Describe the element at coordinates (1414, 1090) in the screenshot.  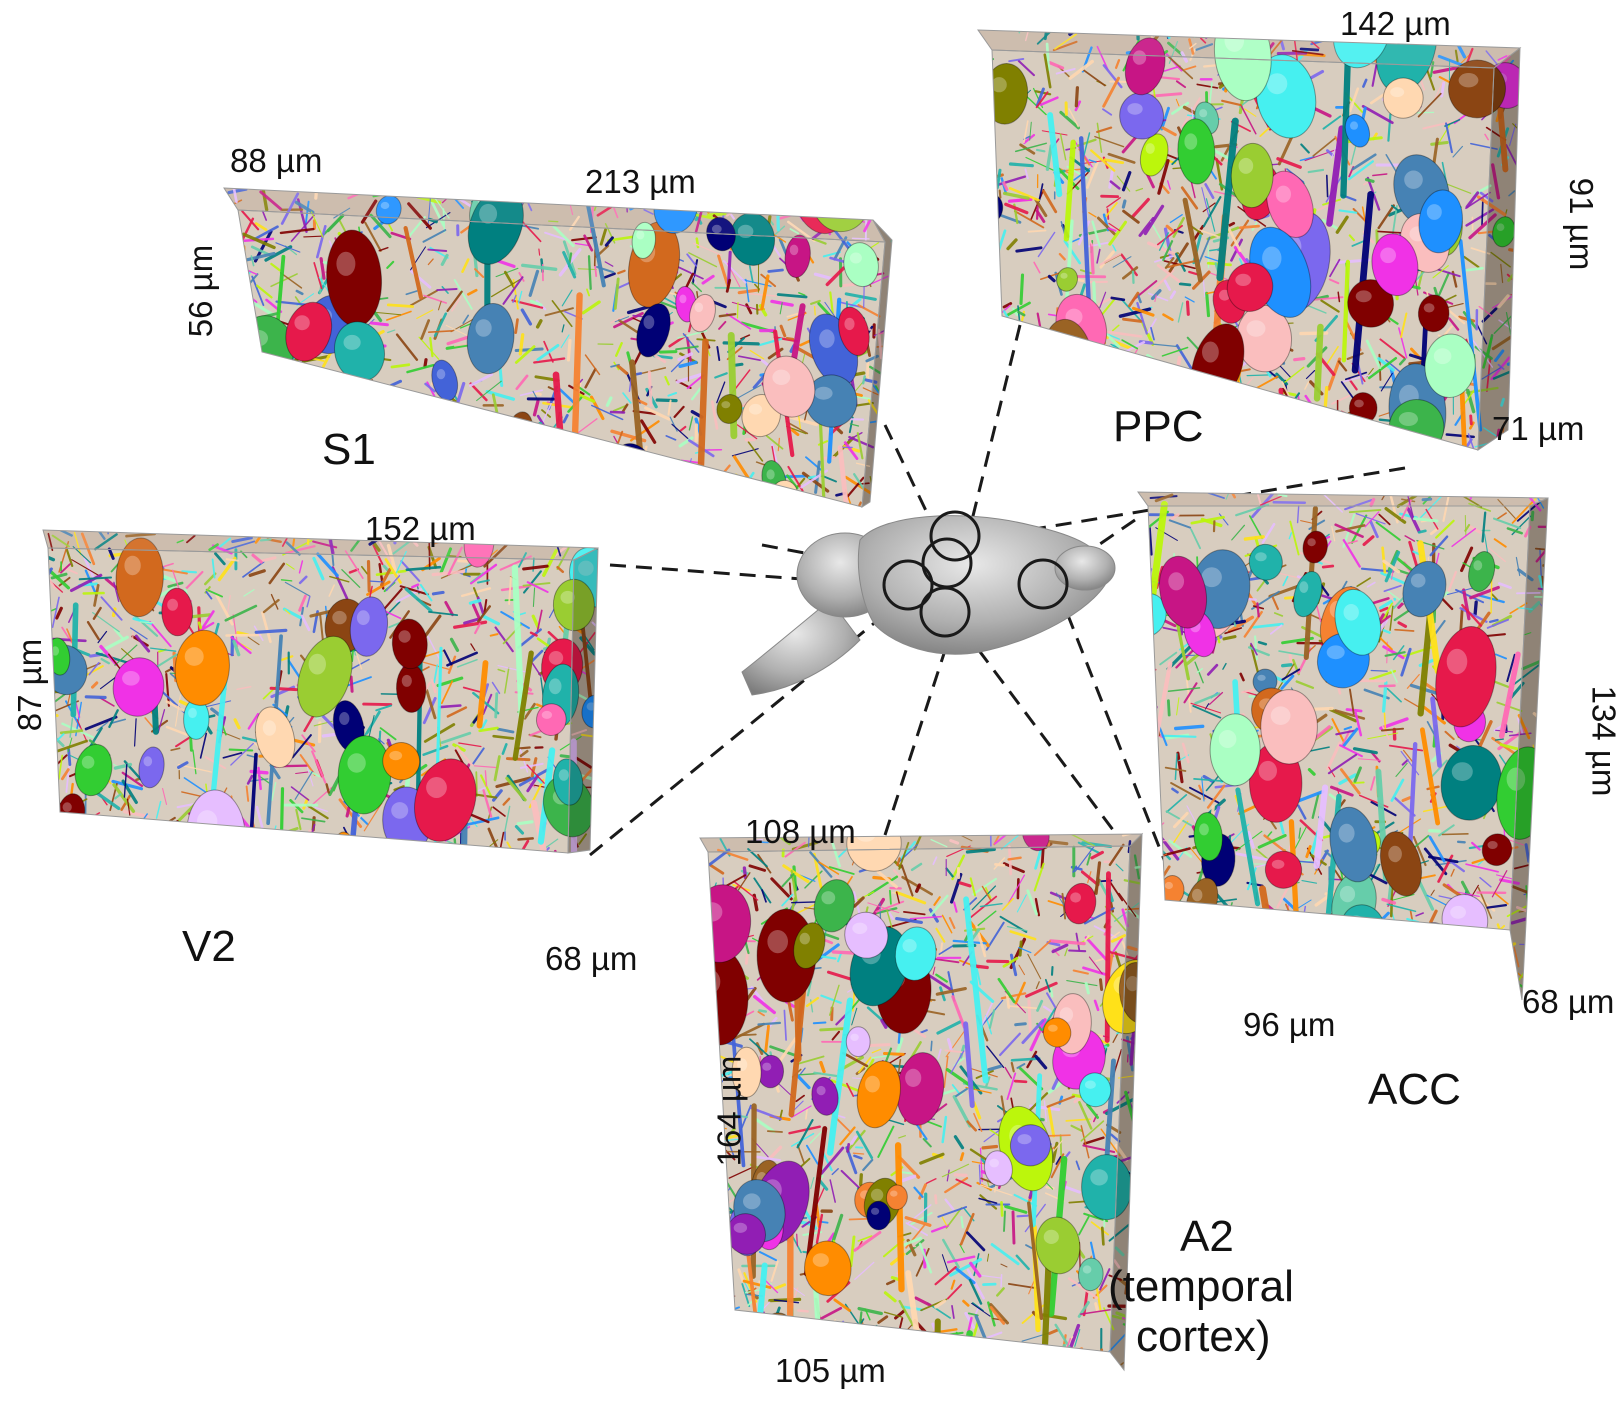
I see `acc-region-label: ACC` at that location.